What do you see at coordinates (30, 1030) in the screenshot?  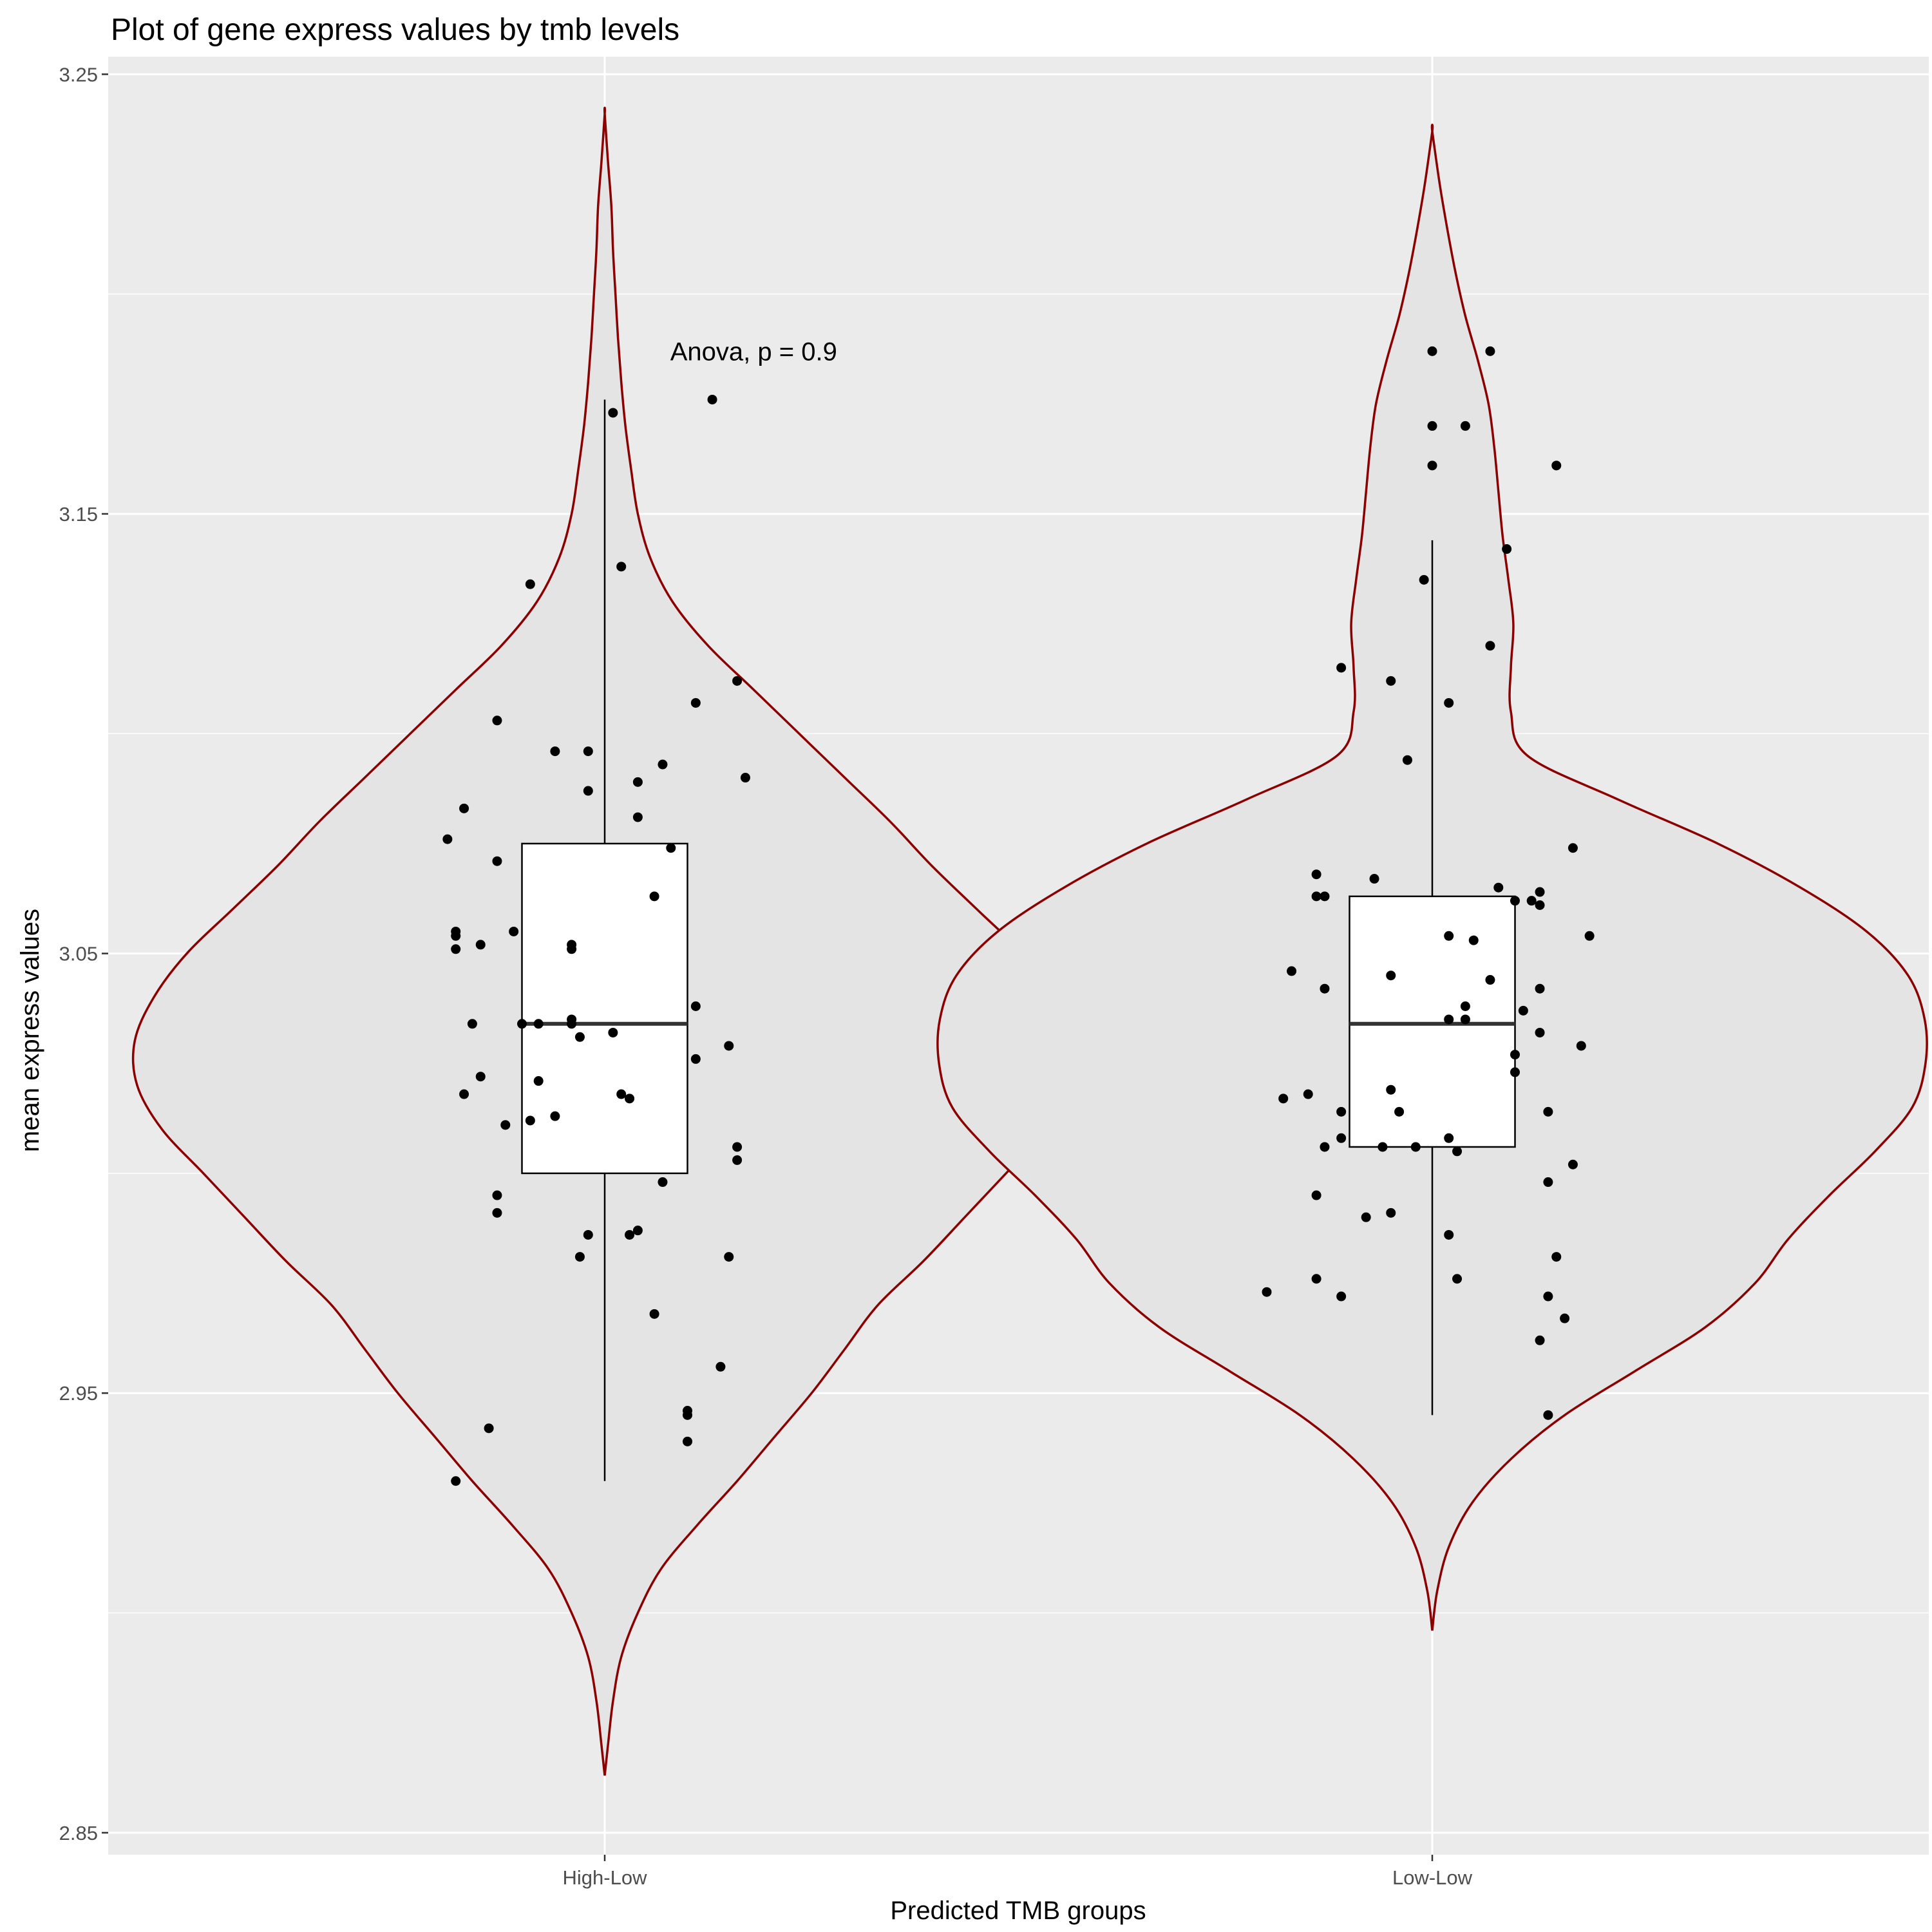 I see `y-axis-title: mean express values` at bounding box center [30, 1030].